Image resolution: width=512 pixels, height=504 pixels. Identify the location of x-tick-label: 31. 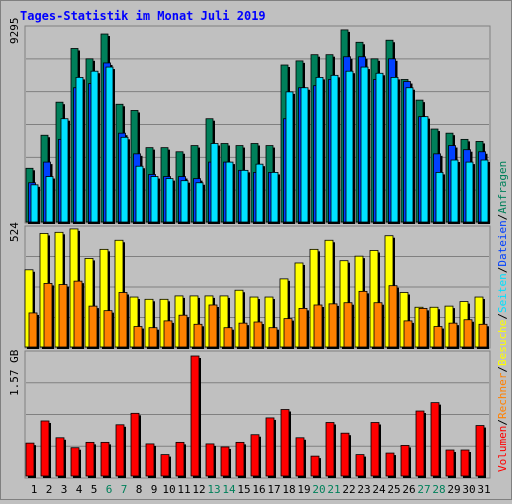
(483, 489).